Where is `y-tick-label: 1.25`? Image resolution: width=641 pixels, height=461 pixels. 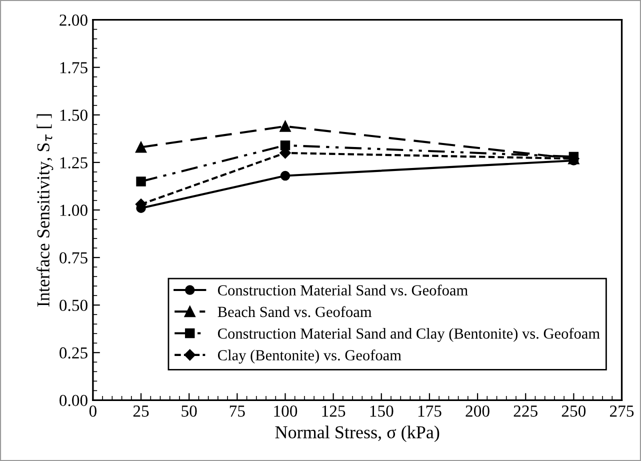
y-tick-label: 1.25 is located at coordinates (74, 162).